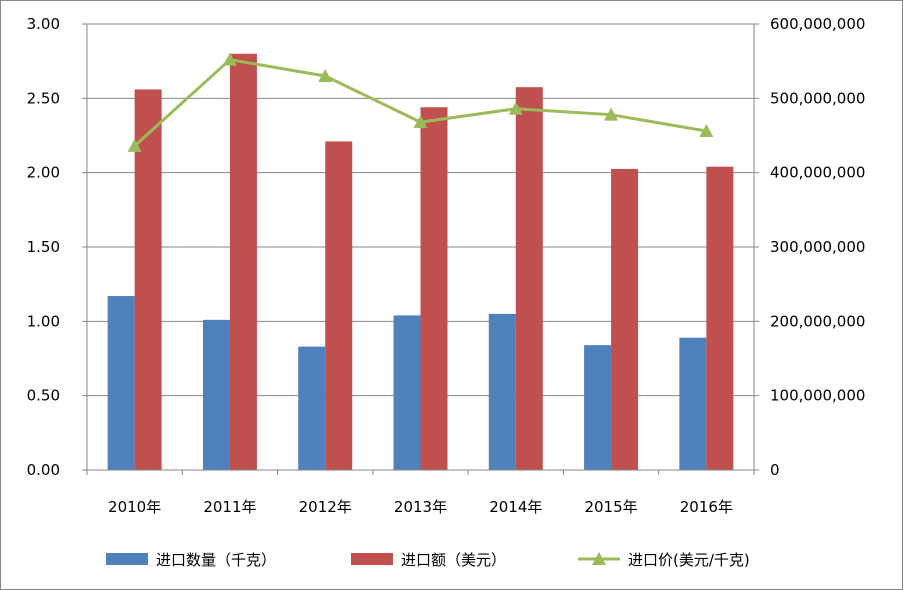  I want to click on legend-label: 进口数量（千克）, so click(216, 560).